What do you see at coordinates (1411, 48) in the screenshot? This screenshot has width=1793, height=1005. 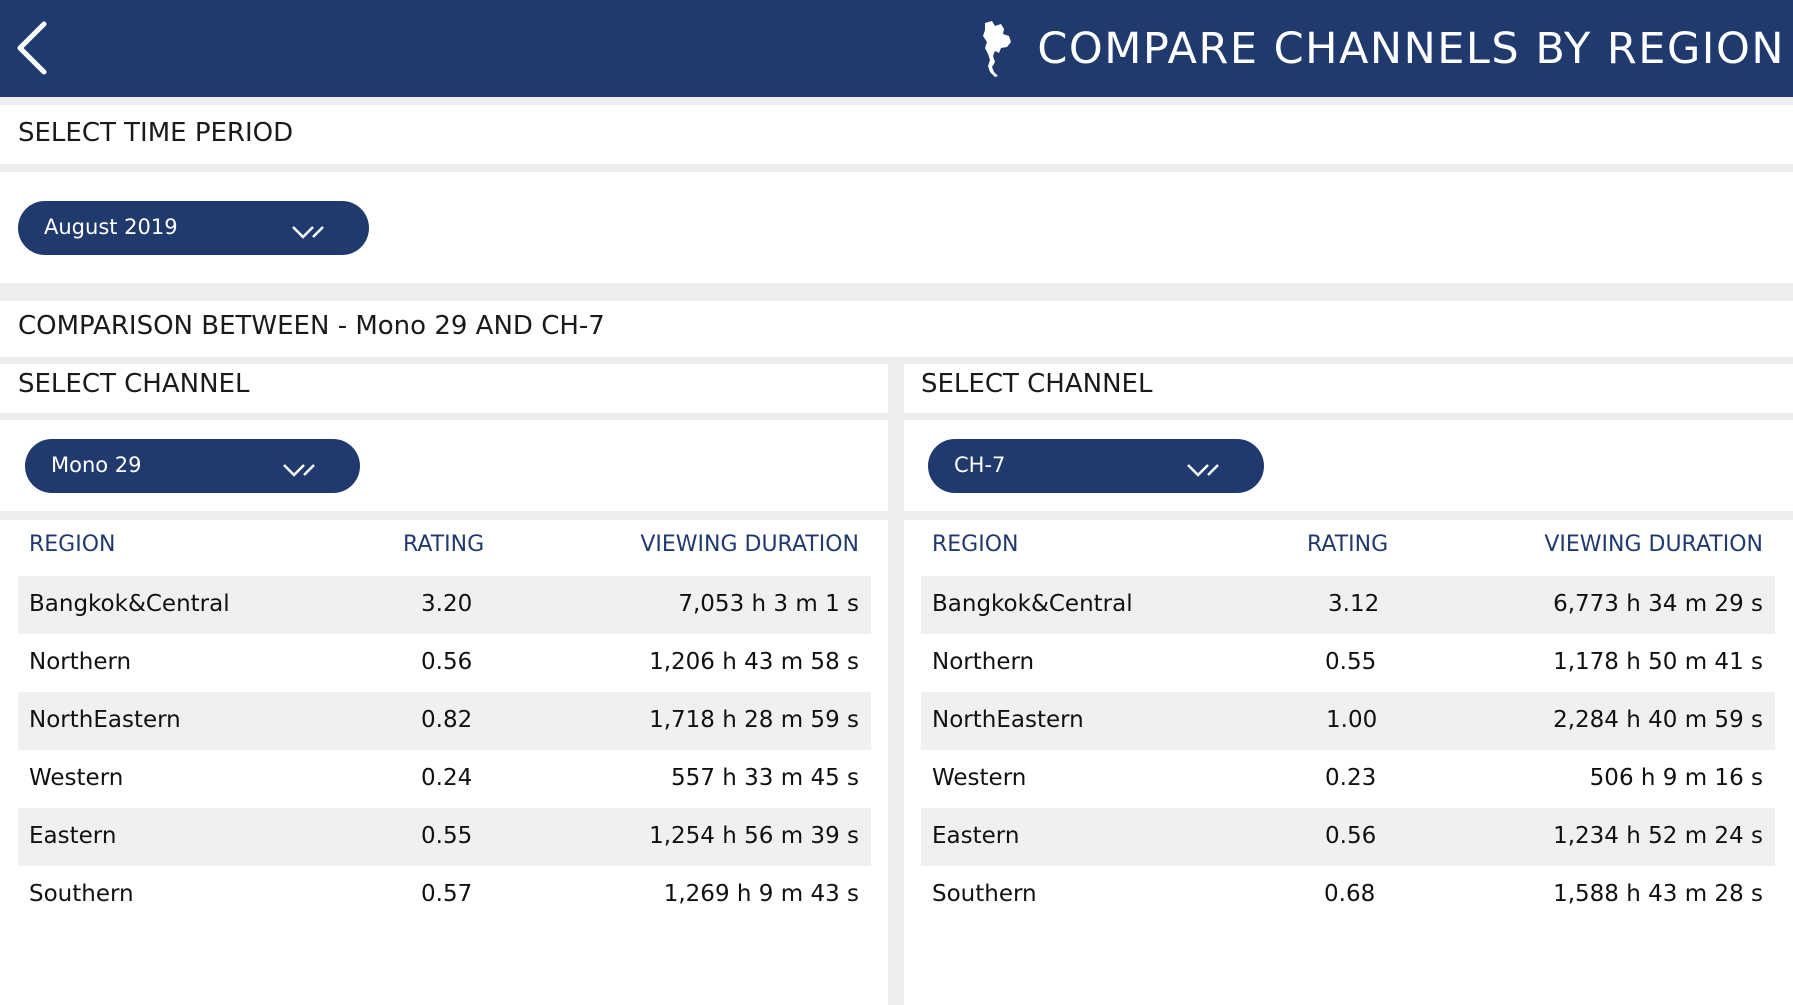 I see `page-title: COMPARE CHANNELS BY REGION` at bounding box center [1411, 48].